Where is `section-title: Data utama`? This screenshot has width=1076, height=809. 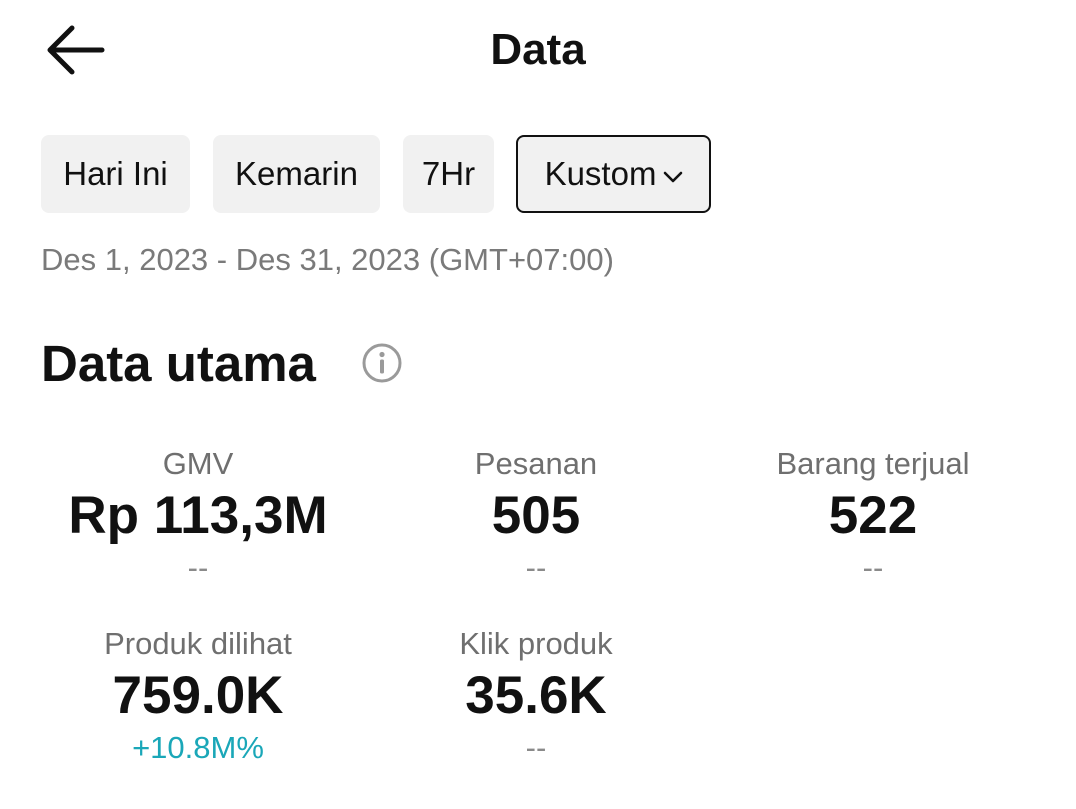 section-title: Data utama is located at coordinates (178, 363).